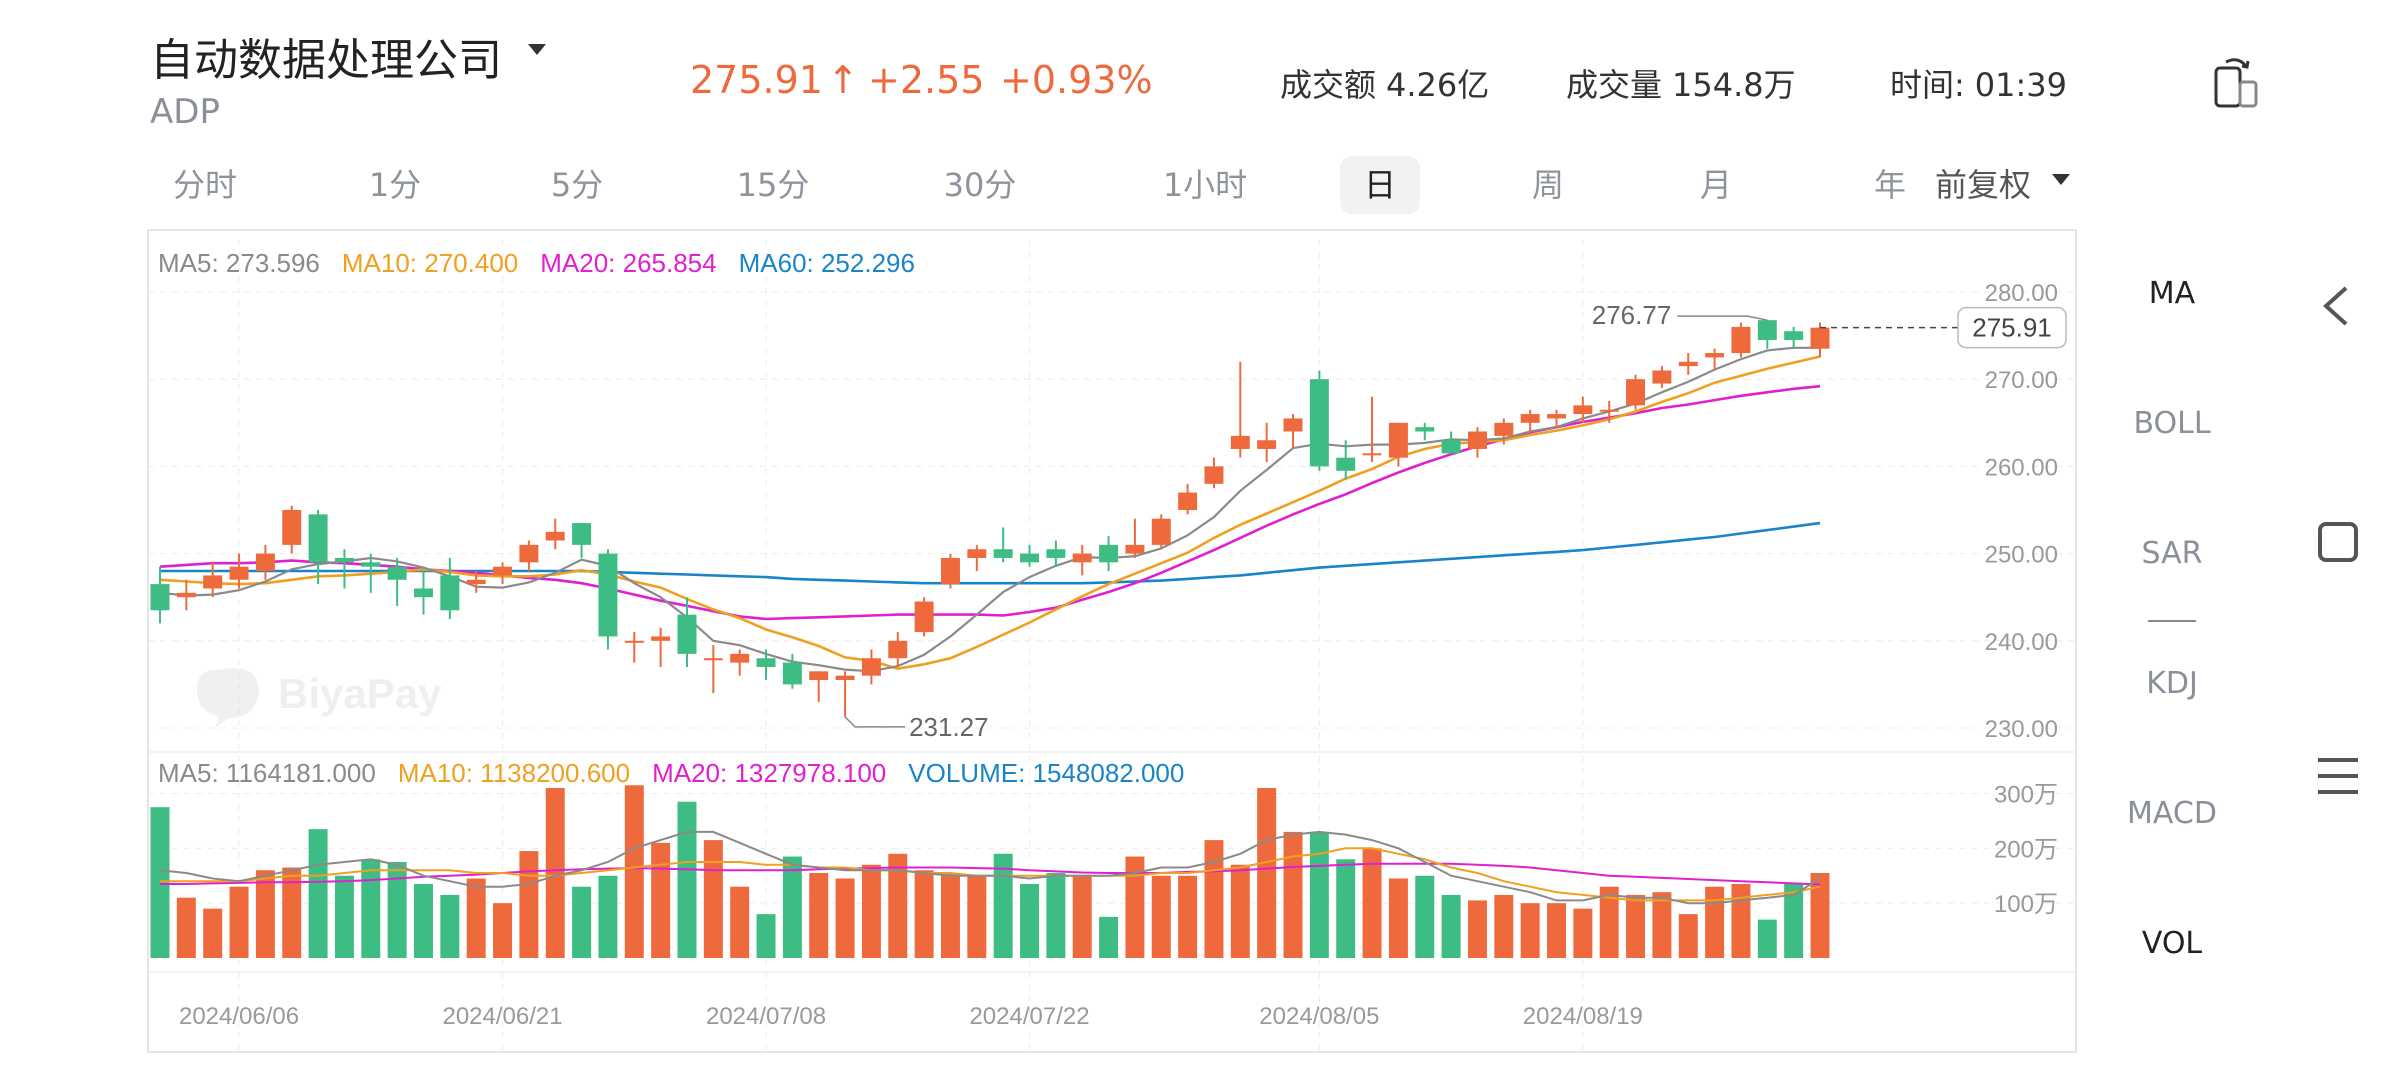 The height and width of the screenshot is (1080, 2400). I want to click on tab-15min: 15分, so click(773, 185).